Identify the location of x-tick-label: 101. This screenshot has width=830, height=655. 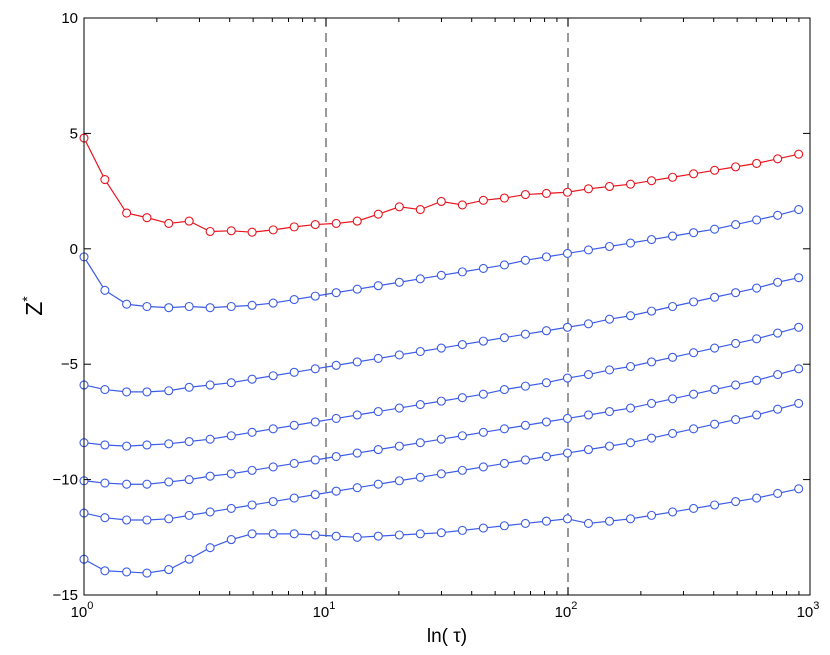
(324, 610).